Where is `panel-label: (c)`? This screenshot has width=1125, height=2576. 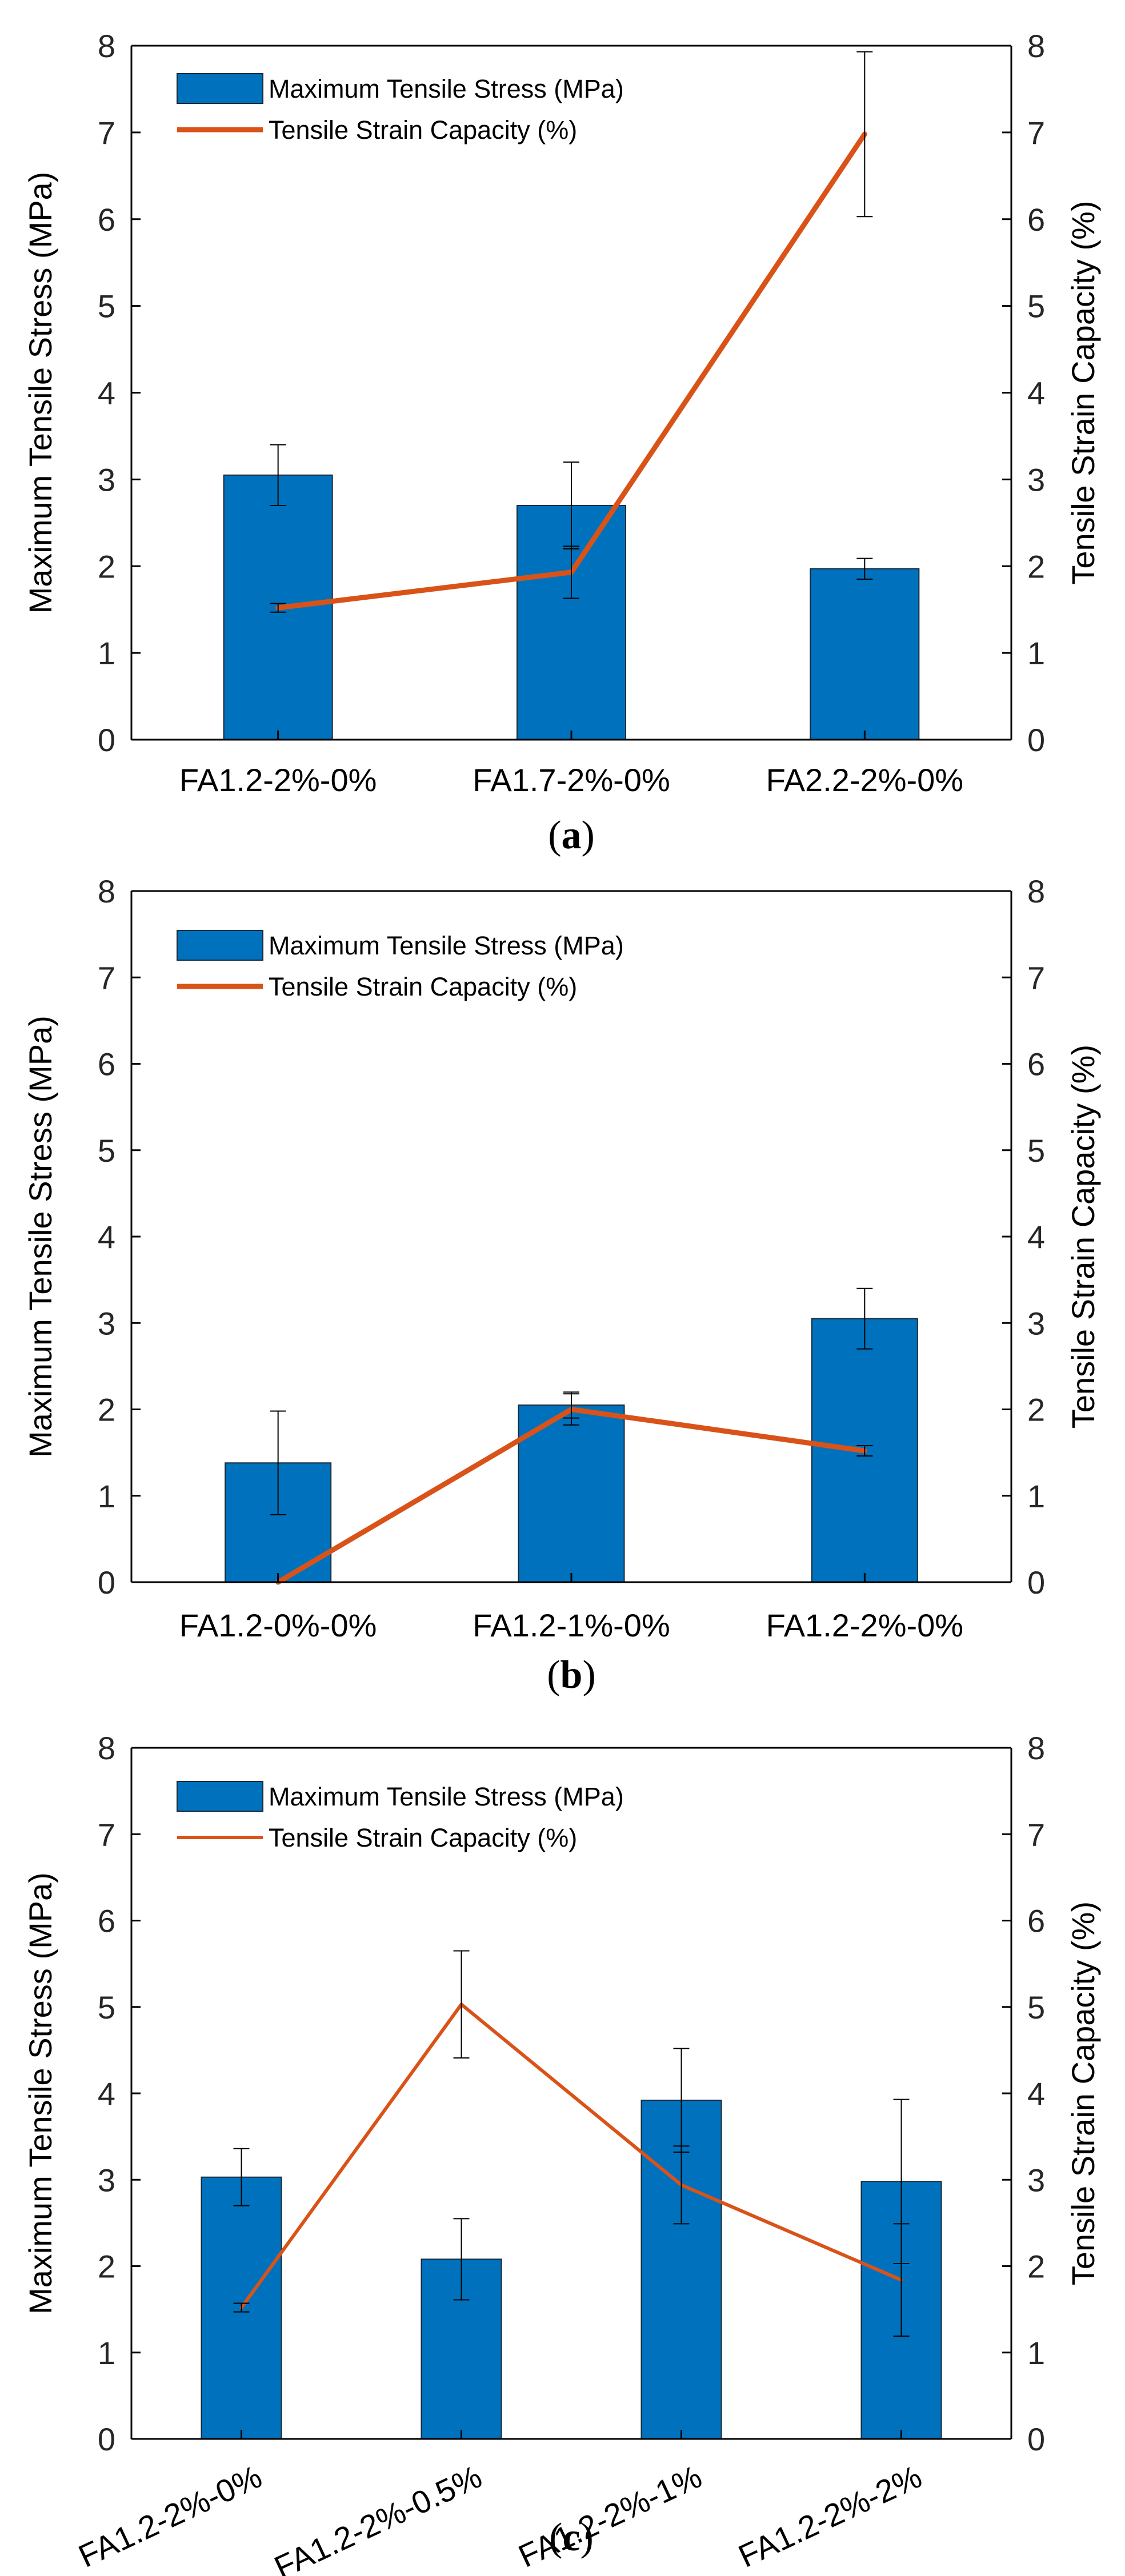 panel-label: (c) is located at coordinates (571, 2537).